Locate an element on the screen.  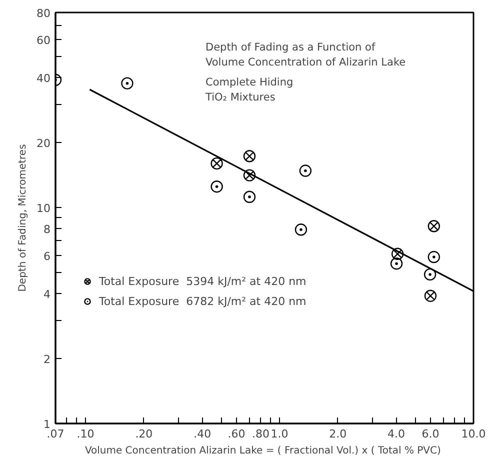
y-tick-label: 2 is located at coordinates (47, 359).